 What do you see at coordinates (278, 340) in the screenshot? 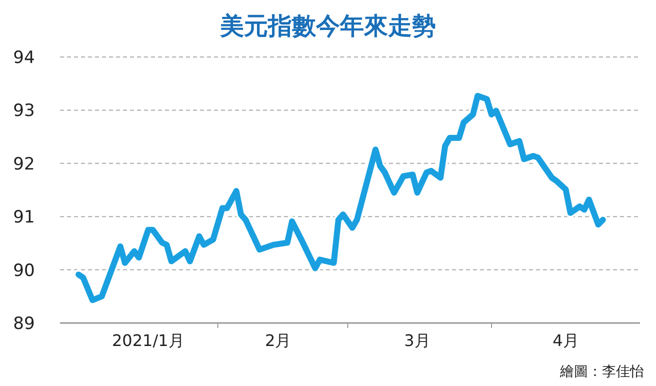
I see `x-tick-label: 2月` at bounding box center [278, 340].